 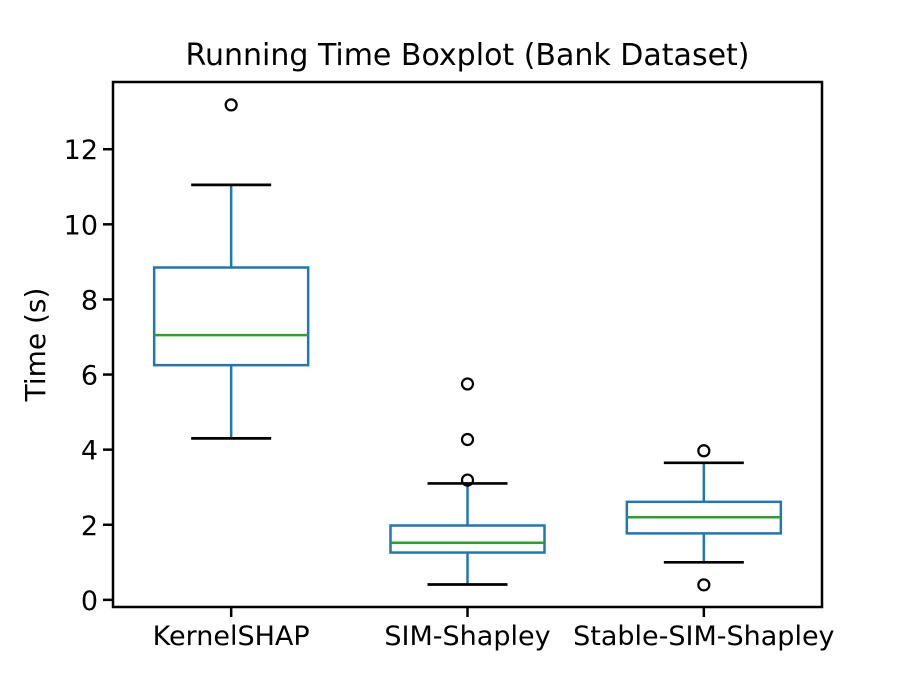 What do you see at coordinates (35, 345) in the screenshot?
I see `y-axis-label: Time (s)` at bounding box center [35, 345].